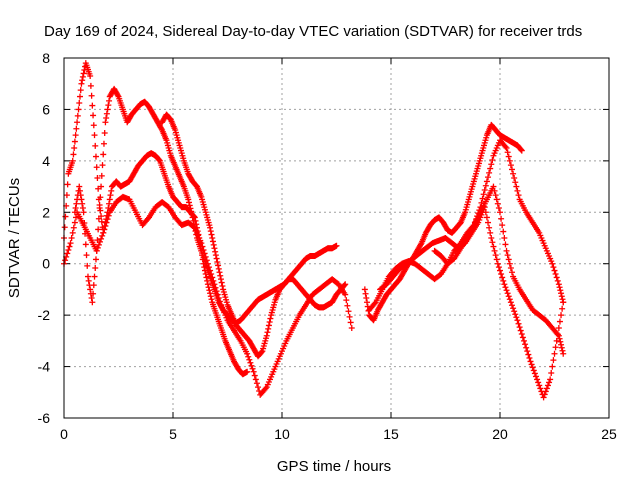  I want to click on y-tick-label: -2, so click(44, 315).